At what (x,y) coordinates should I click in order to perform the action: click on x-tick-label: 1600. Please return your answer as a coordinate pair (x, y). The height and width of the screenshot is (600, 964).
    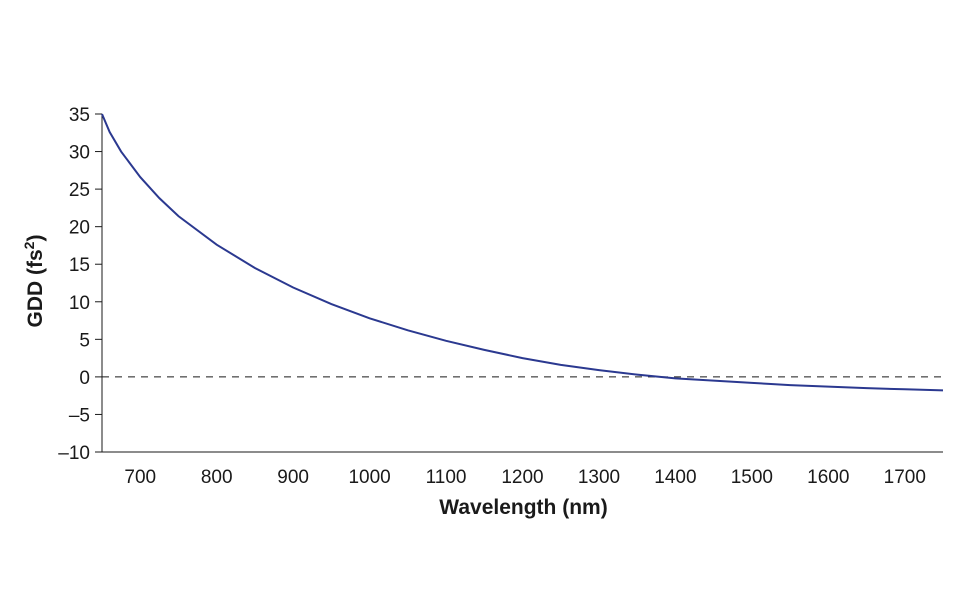
    Looking at the image, I should click on (828, 477).